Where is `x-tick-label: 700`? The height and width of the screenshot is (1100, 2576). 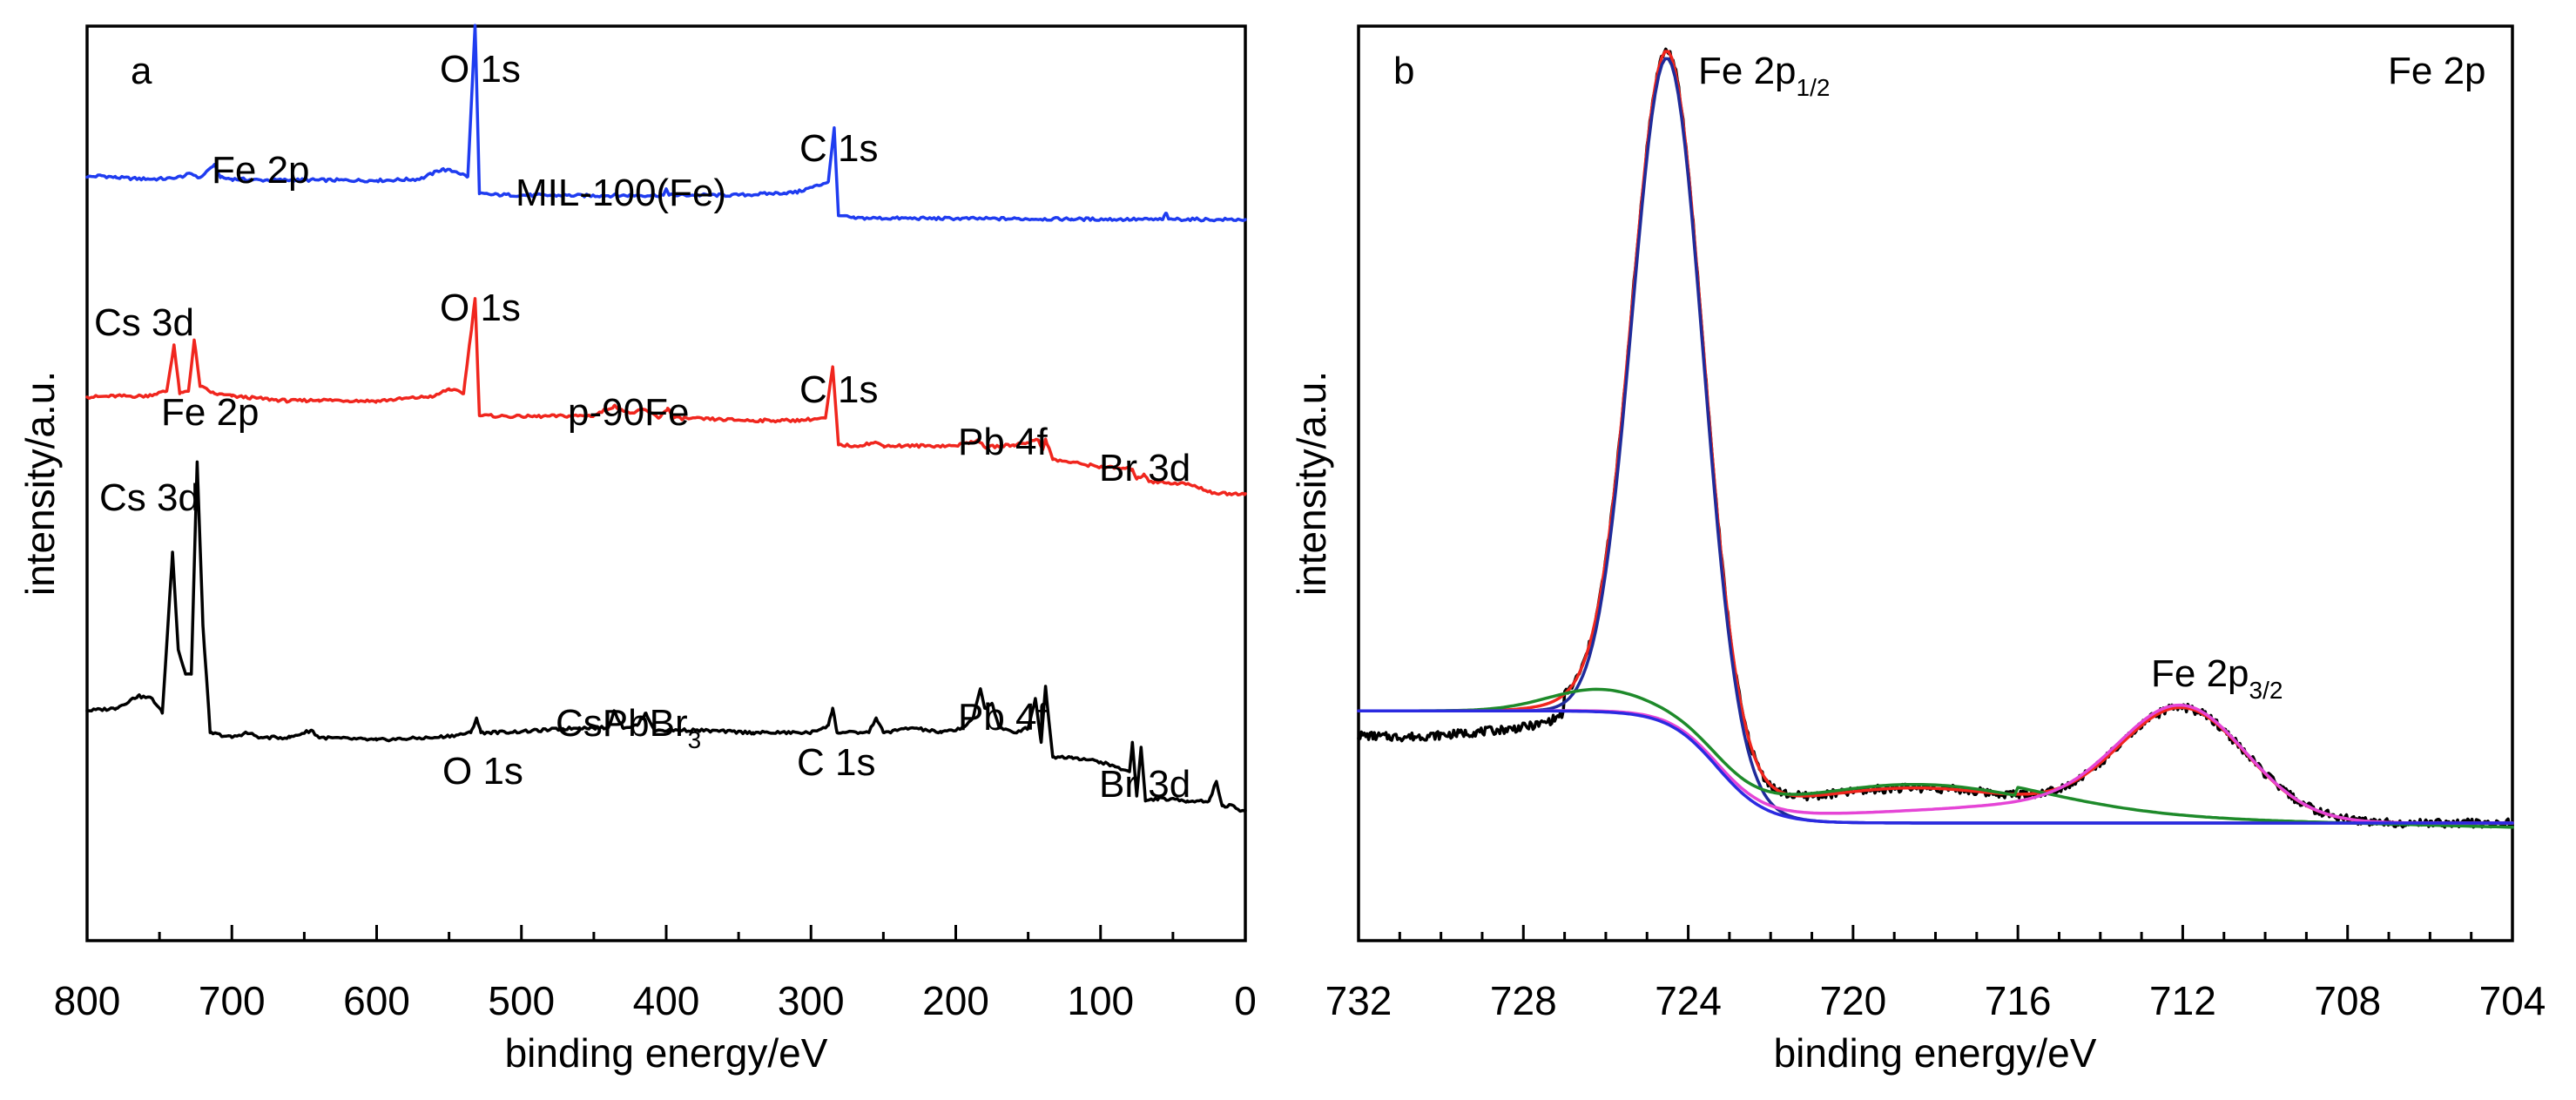 x-tick-label: 700 is located at coordinates (232, 1001).